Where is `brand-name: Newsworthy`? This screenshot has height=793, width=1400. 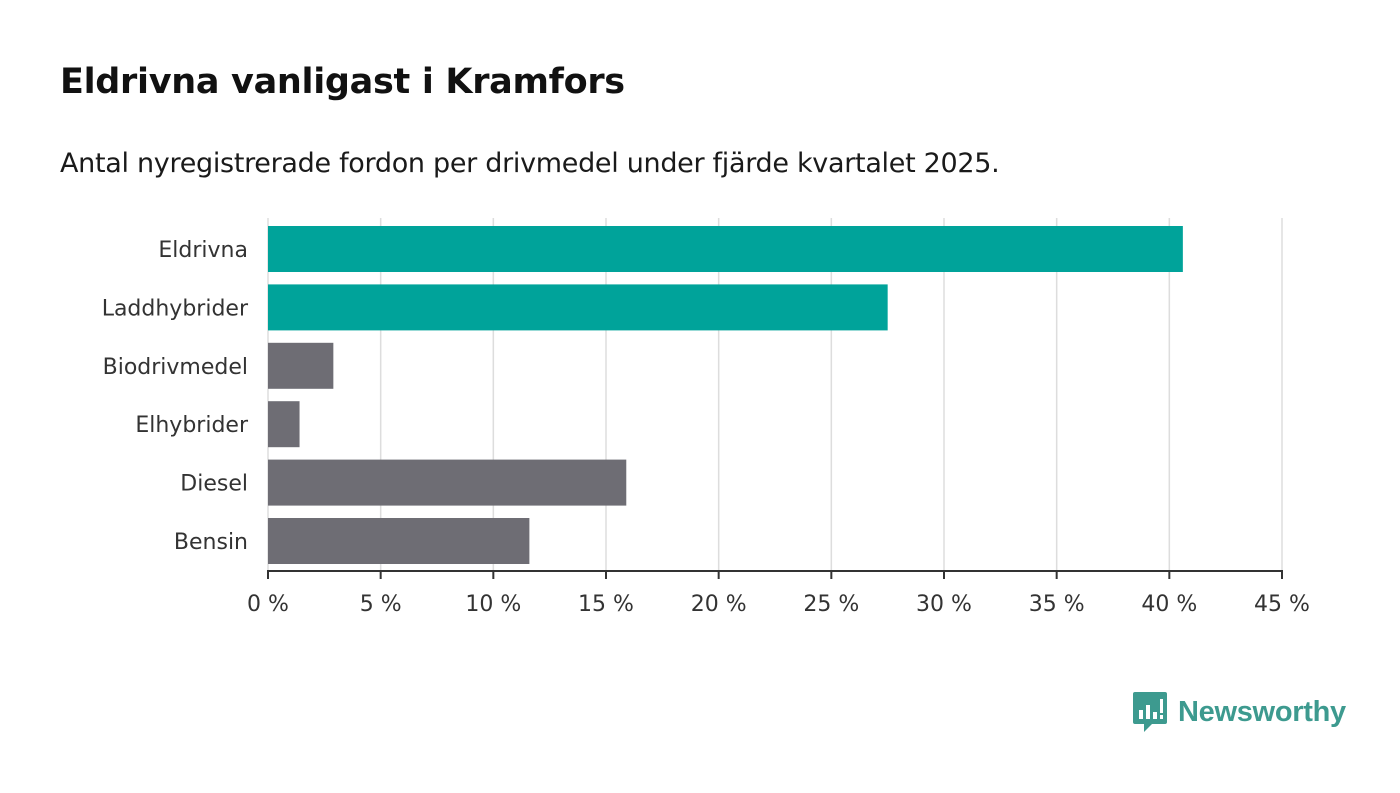 brand-name: Newsworthy is located at coordinates (1262, 711).